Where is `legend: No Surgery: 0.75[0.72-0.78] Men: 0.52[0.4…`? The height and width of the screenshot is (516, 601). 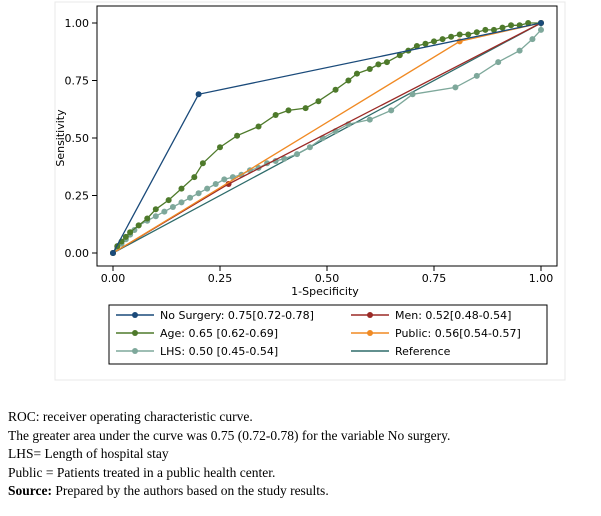
legend: No Surgery: 0.75[0.72-0.78] Men: 0.52[0.4… is located at coordinates (328, 334).